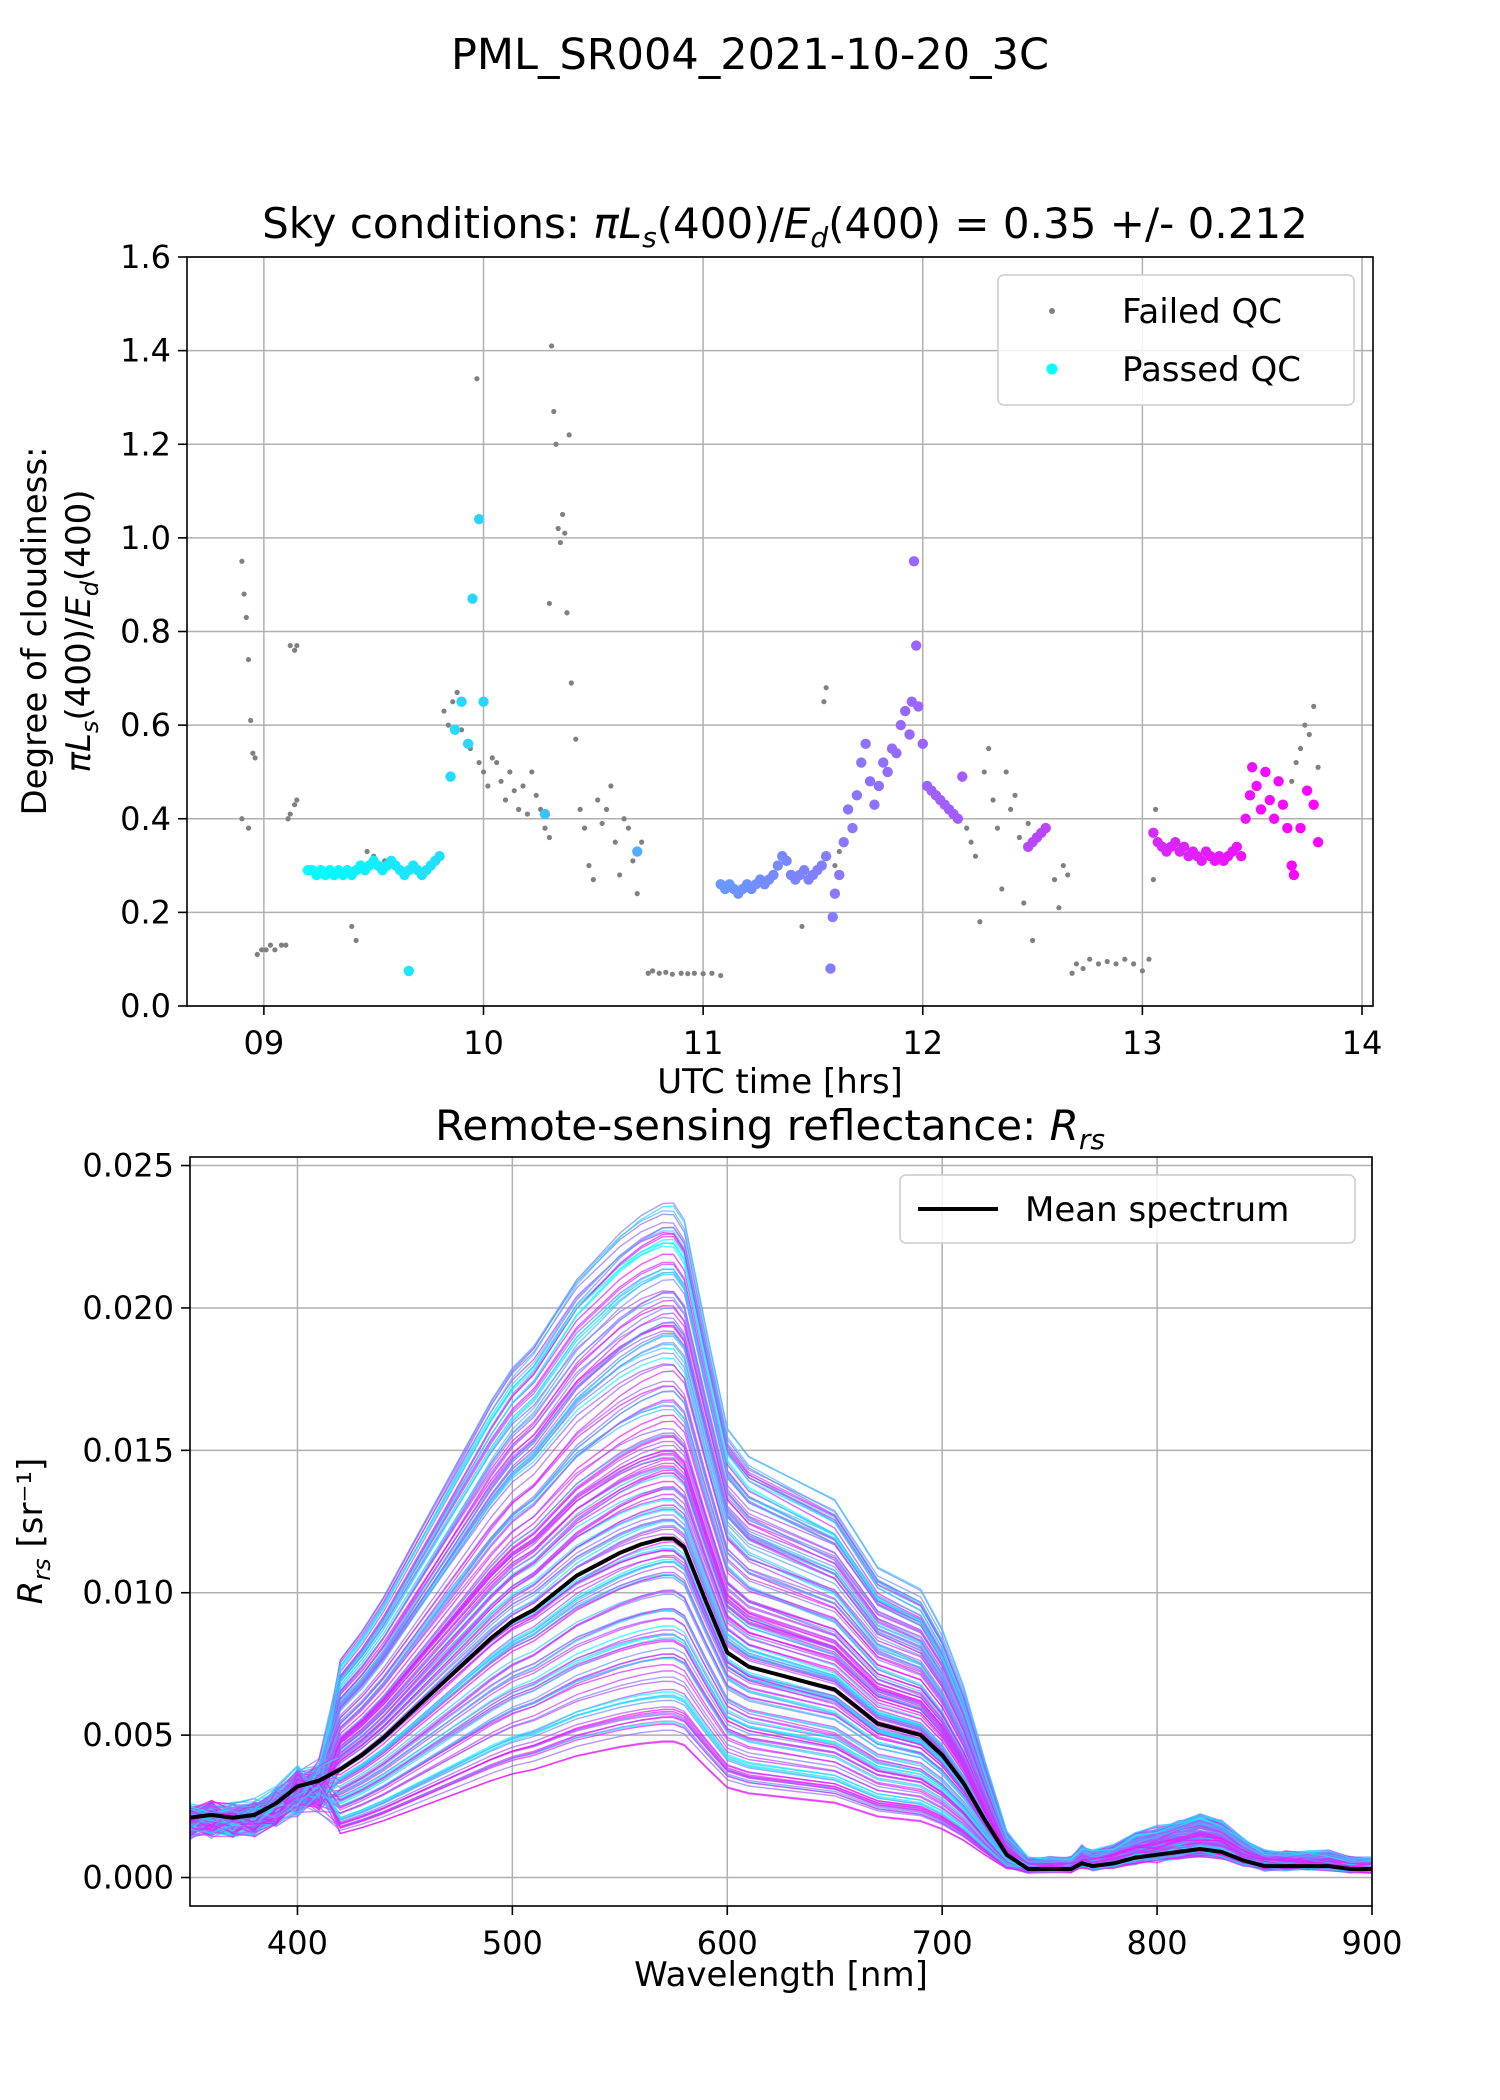 The height and width of the screenshot is (2100, 1500). Describe the element at coordinates (128, 1593) in the screenshot. I see `rrs-y-tick-label: 0.010` at that location.